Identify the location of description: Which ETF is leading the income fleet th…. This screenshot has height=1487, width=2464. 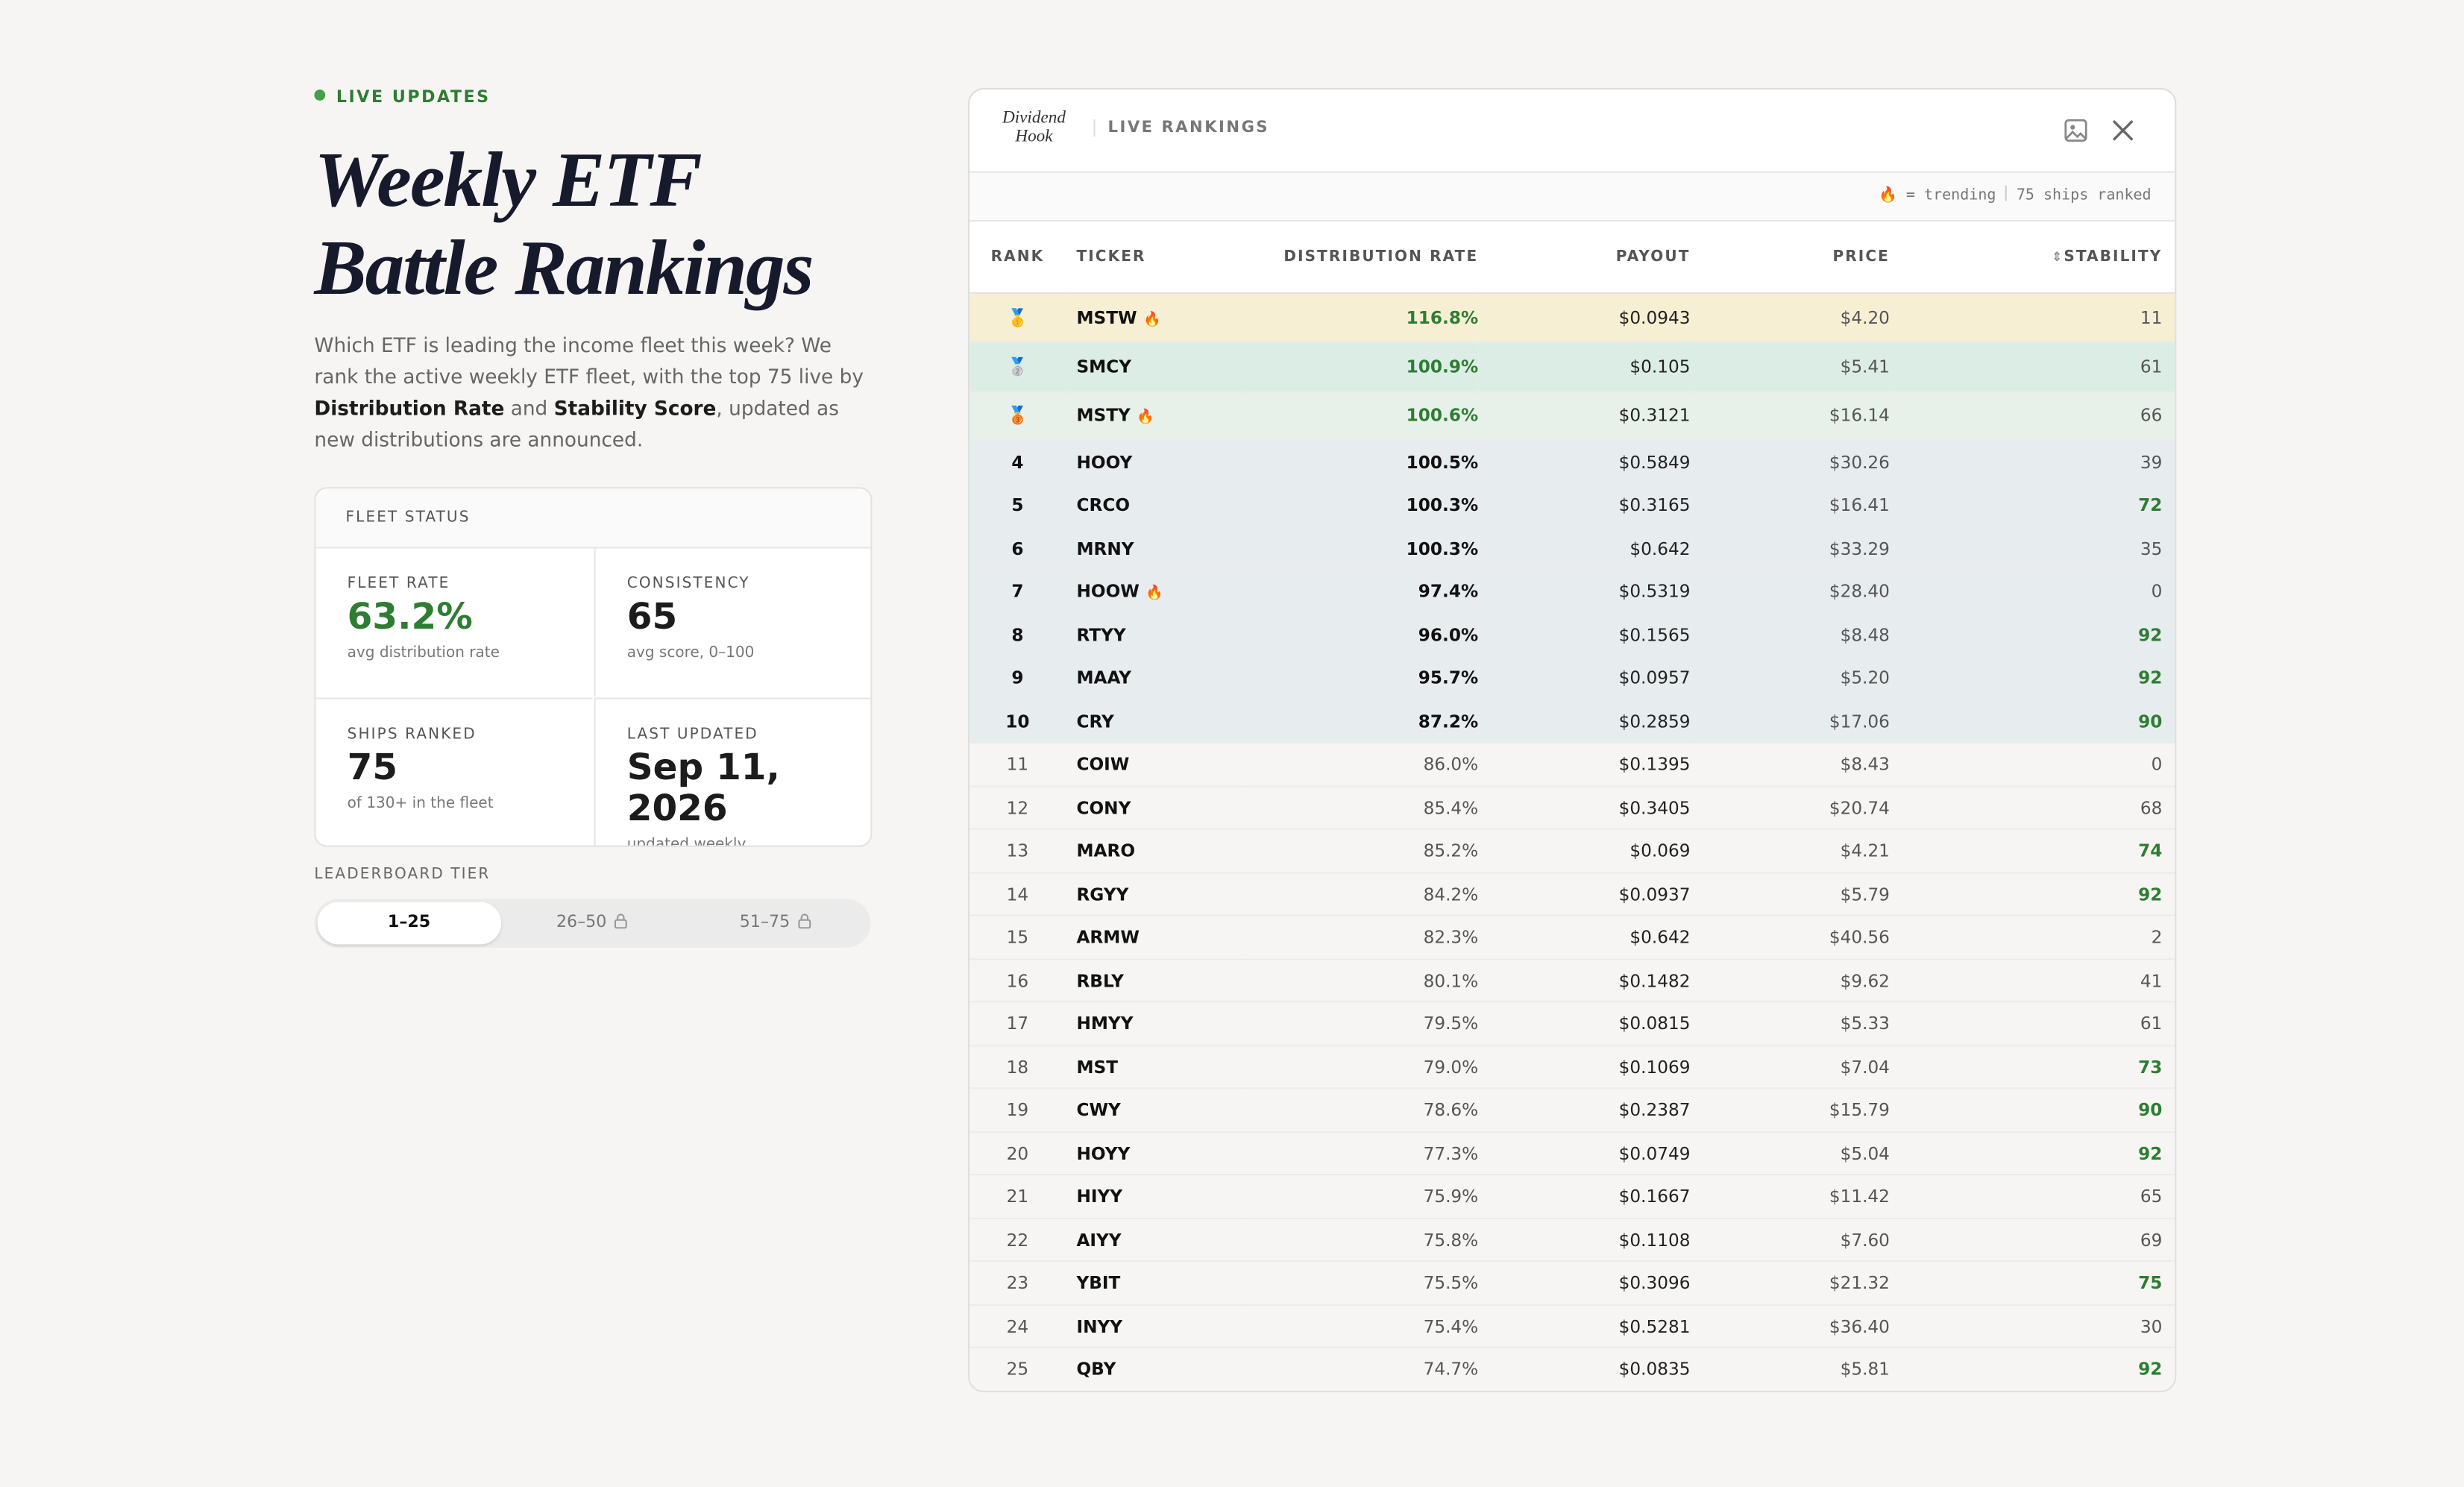
(597, 393).